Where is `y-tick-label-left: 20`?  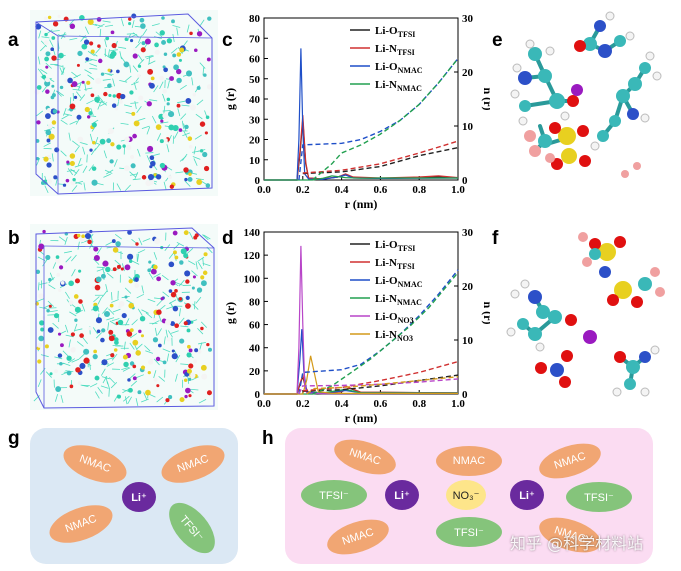 y-tick-label-left: 20 is located at coordinates (255, 141).